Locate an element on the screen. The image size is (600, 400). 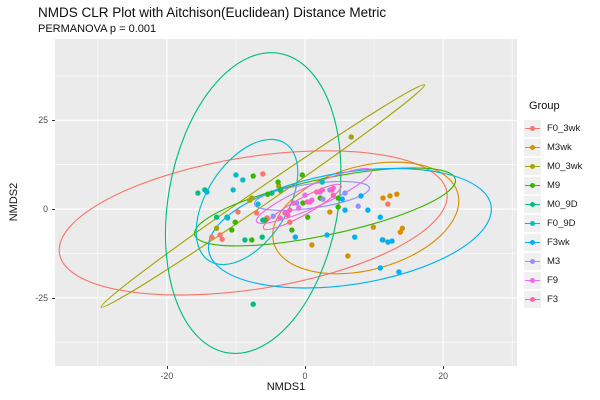
confidence-ellipse-F3 is located at coordinates (302, 207).